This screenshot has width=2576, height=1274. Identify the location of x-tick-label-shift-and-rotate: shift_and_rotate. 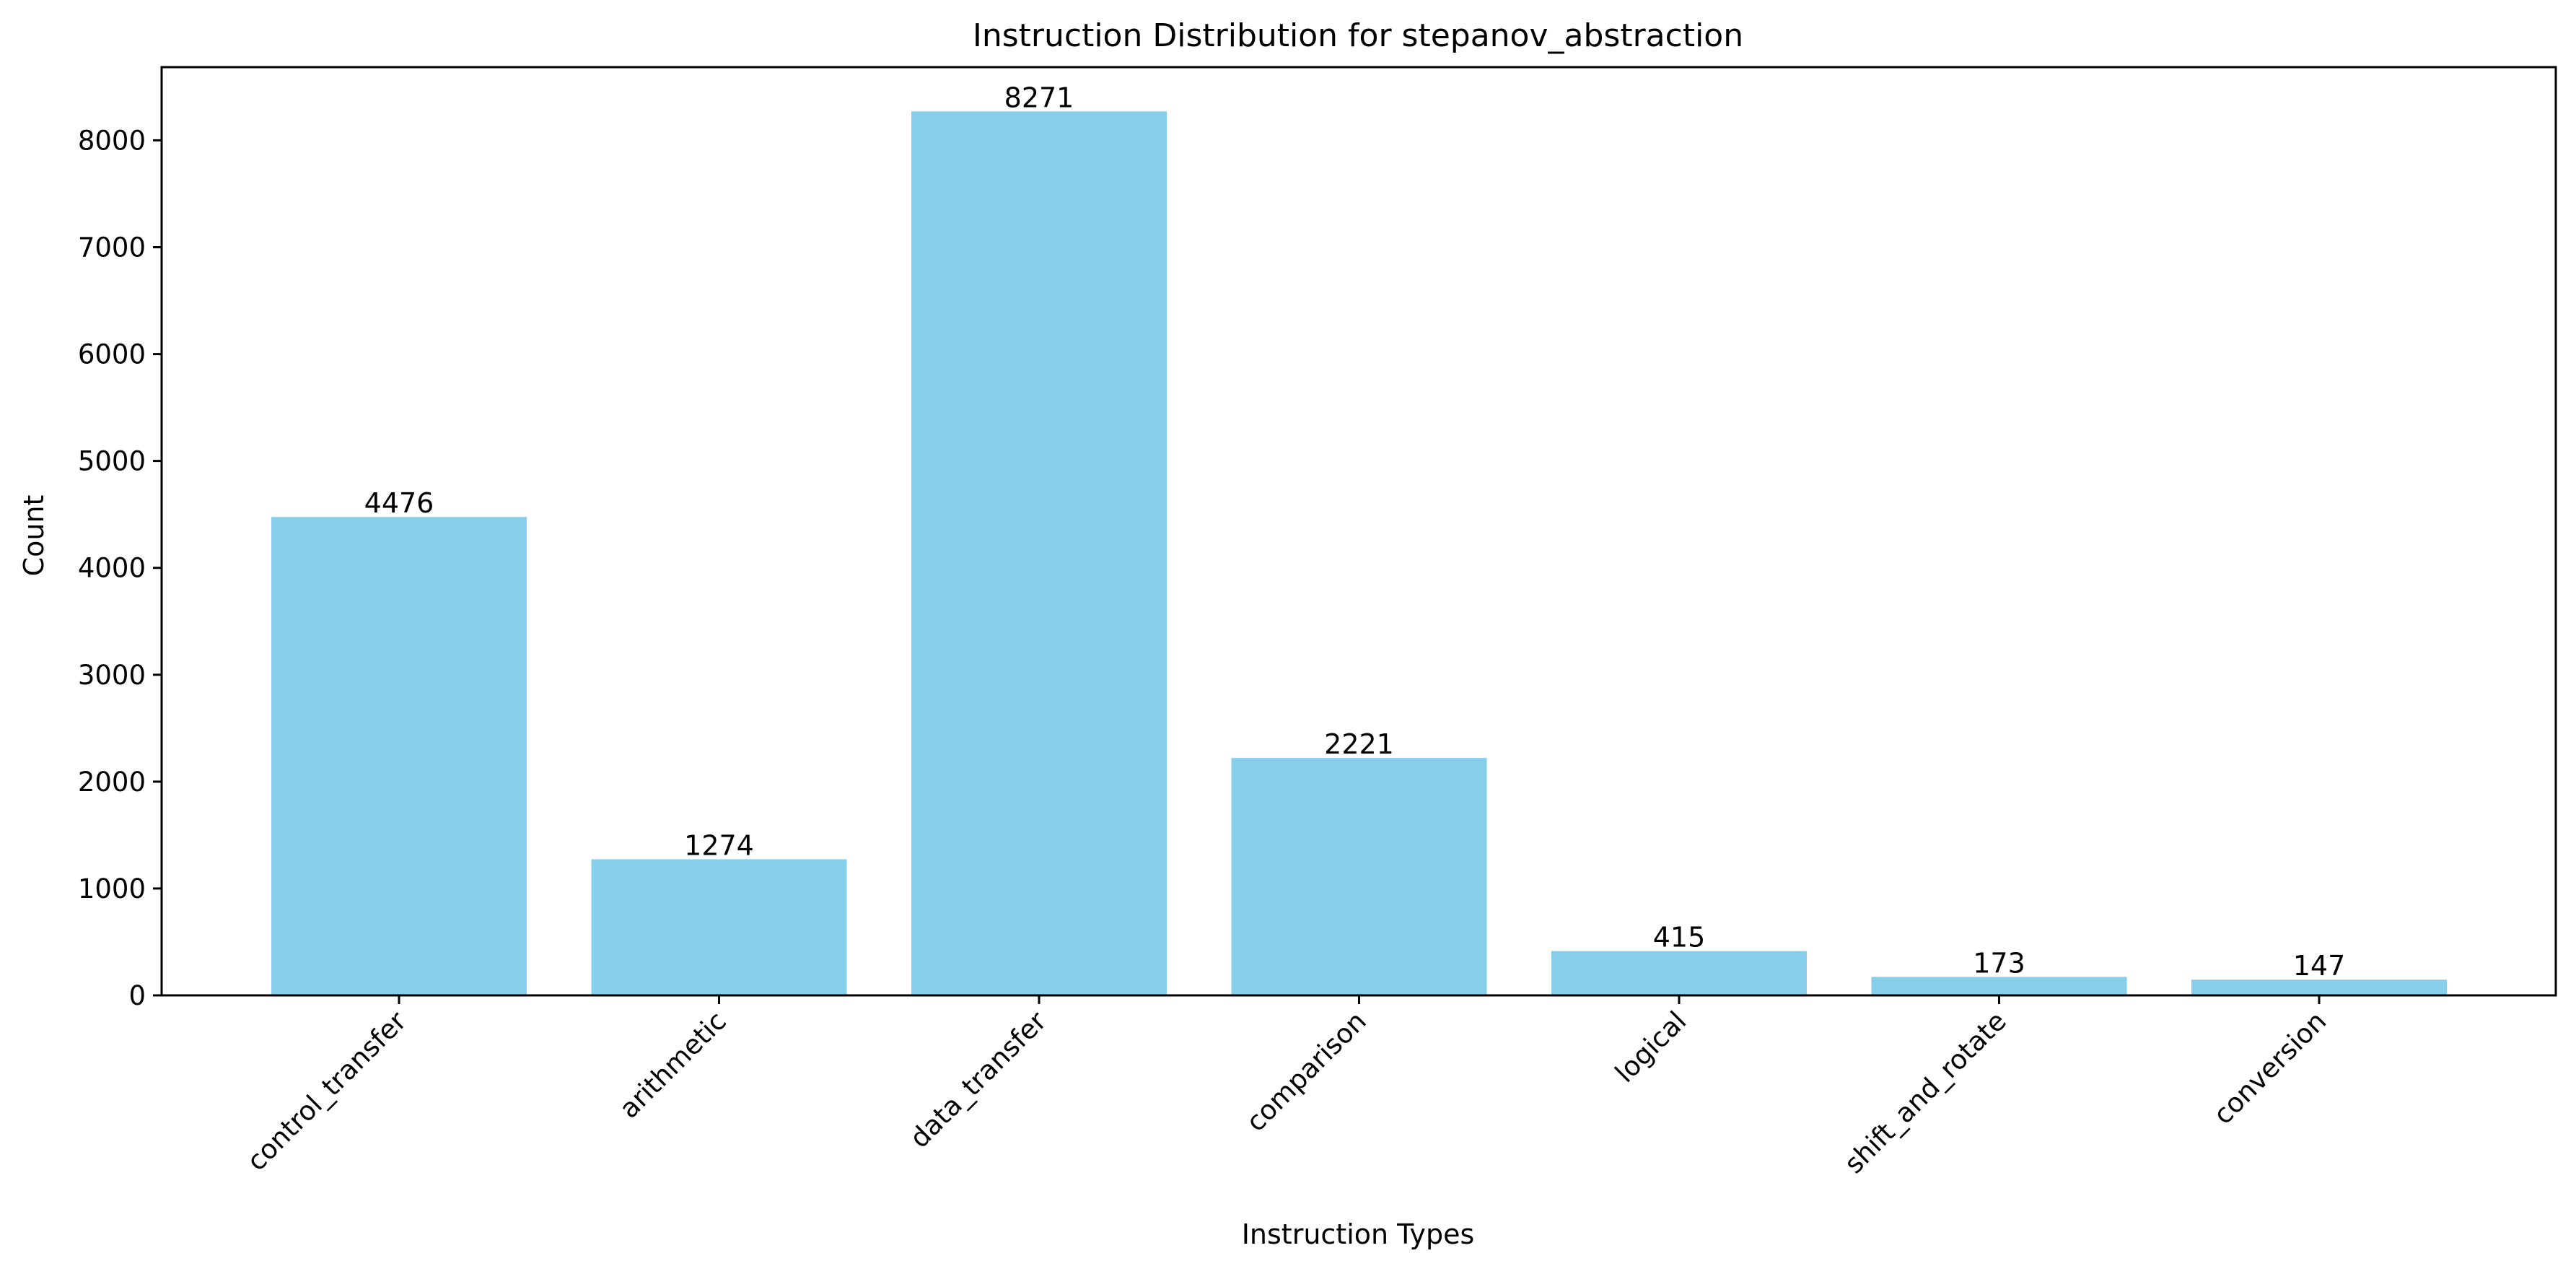
(1925, 1092).